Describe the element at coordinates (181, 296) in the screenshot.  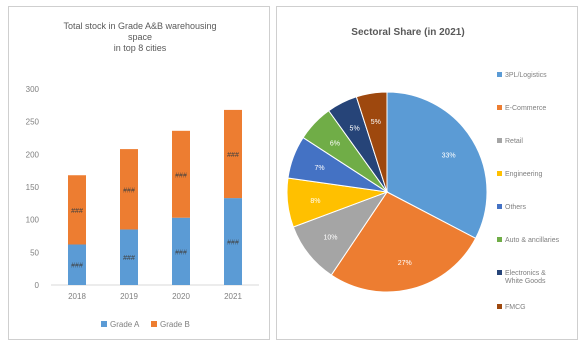
I see `x-tick-label-2020: 2020` at that location.